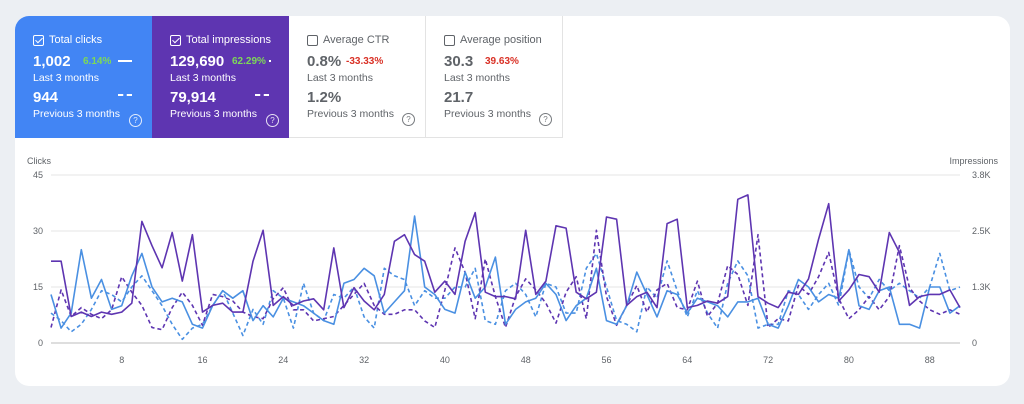 Image resolution: width=1024 pixels, height=404 pixels. Describe the element at coordinates (197, 61) in the screenshot. I see `total-impressions-value: 129,690` at that location.